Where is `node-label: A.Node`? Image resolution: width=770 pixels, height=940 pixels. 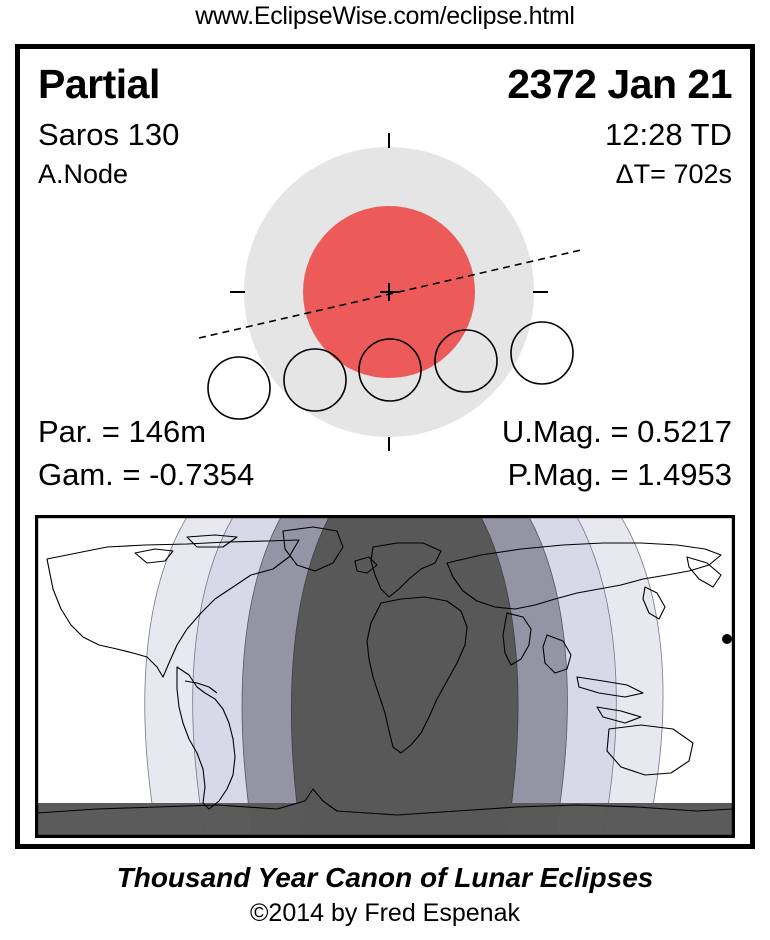 node-label: A.Node is located at coordinates (83, 174).